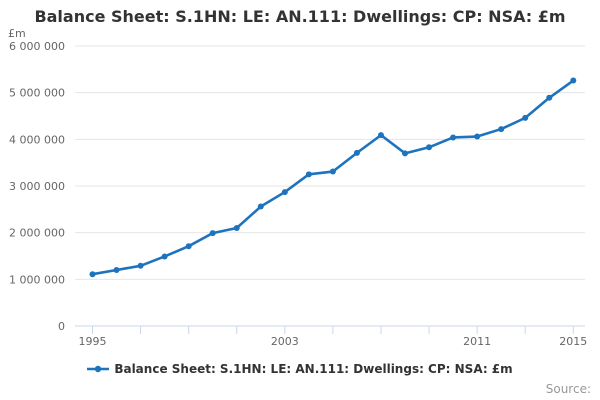  I want to click on y-axis-tick-label: 6 000 000, so click(37, 46).